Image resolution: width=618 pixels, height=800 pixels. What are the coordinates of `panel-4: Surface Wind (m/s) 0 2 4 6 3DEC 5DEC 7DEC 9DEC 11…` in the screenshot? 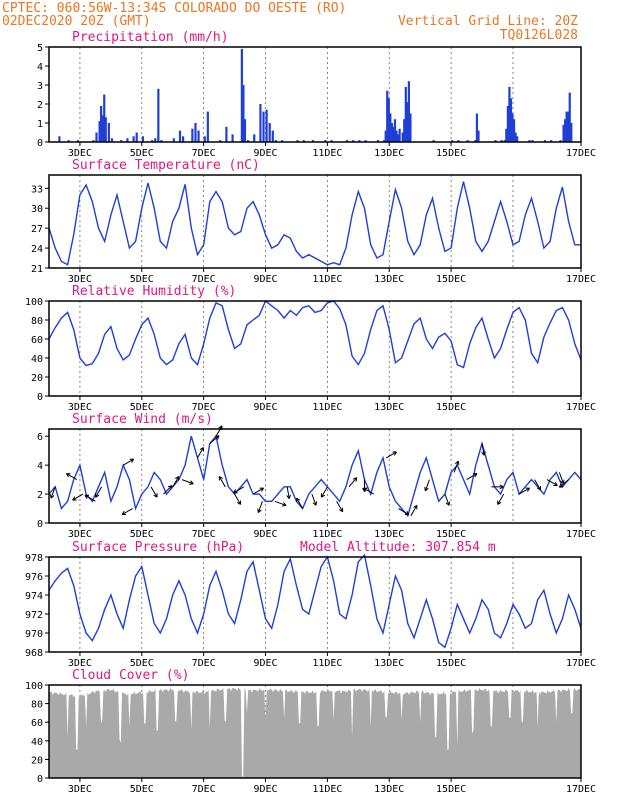 It's located at (316, 476).